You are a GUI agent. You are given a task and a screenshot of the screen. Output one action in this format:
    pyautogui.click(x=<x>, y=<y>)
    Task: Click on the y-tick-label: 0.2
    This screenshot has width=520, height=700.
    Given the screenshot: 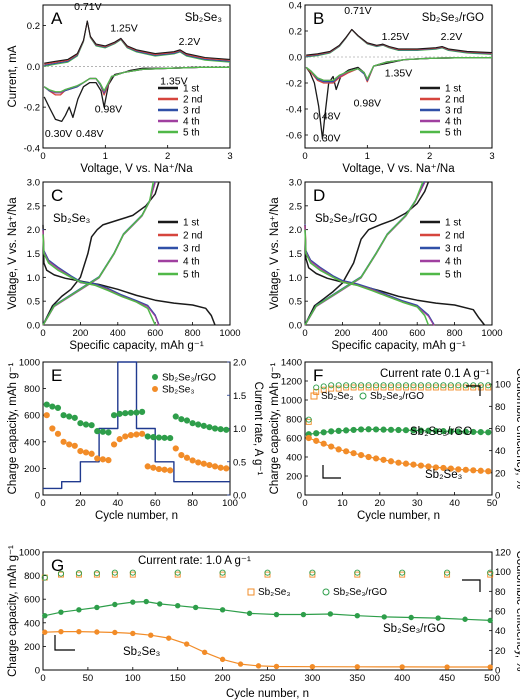 What is the action you would take?
    pyautogui.click(x=295, y=32)
    